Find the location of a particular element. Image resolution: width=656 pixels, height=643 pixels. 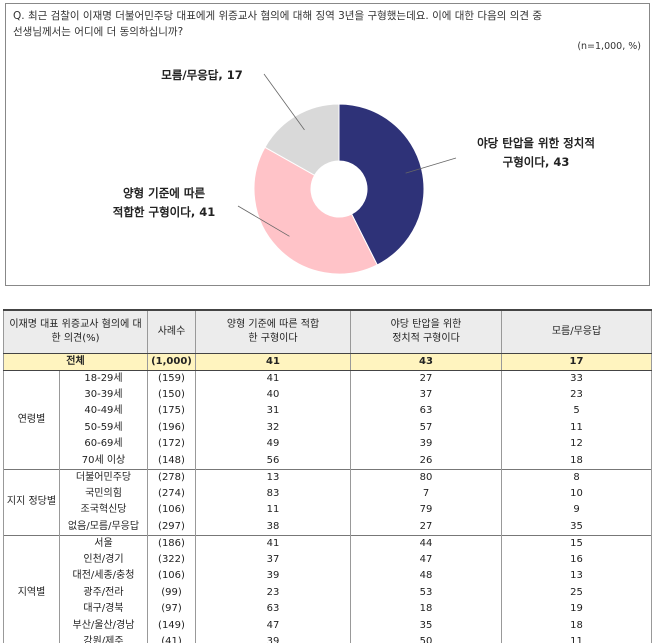

row-label: 대구/경북 is located at coordinates (103, 609).